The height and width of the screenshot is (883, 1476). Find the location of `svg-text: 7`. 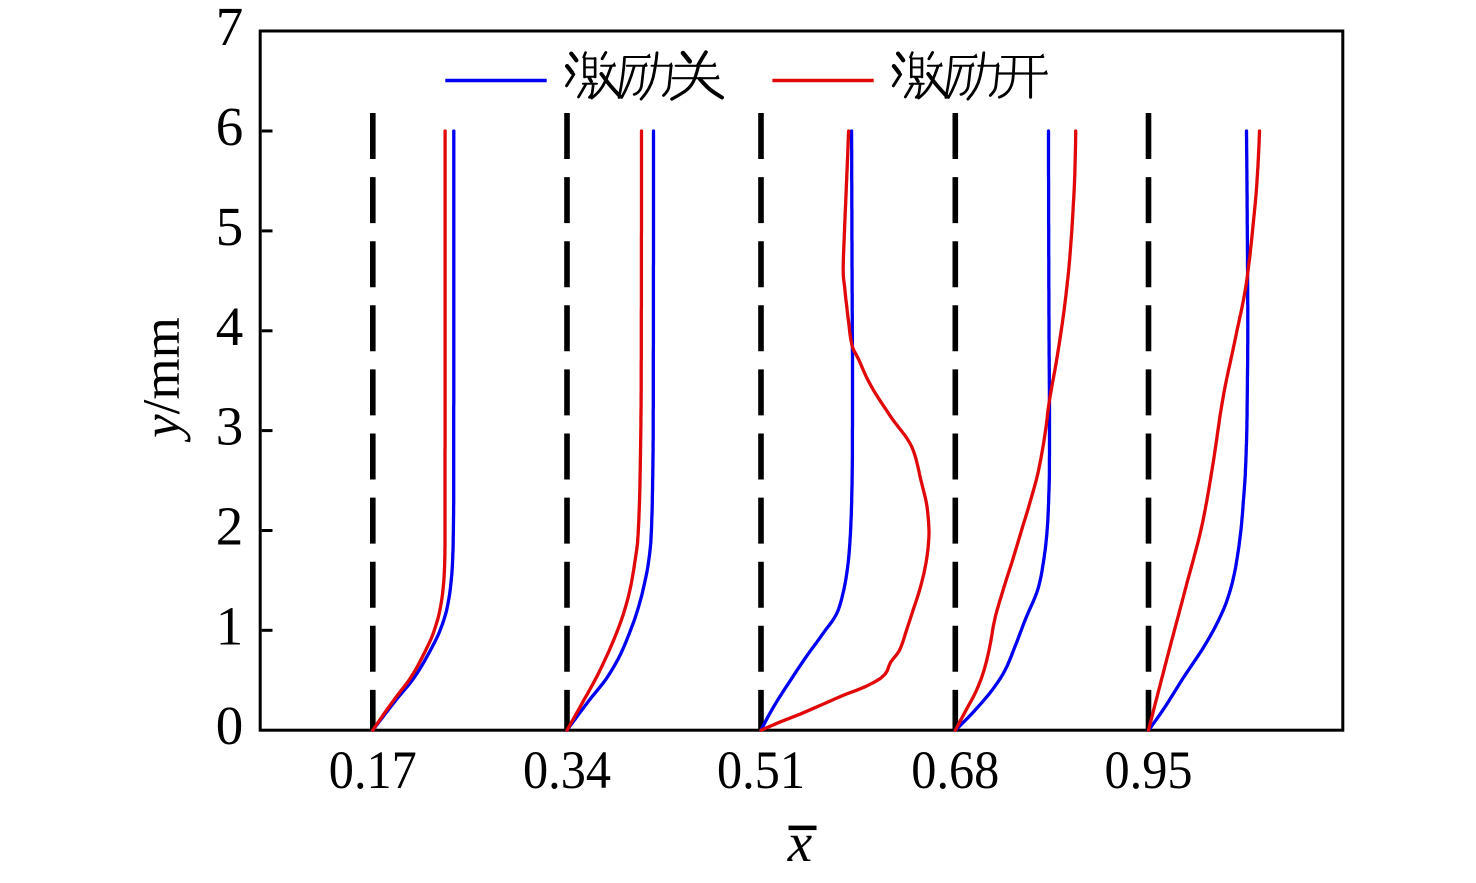

svg-text: 7 is located at coordinates (230, 28).